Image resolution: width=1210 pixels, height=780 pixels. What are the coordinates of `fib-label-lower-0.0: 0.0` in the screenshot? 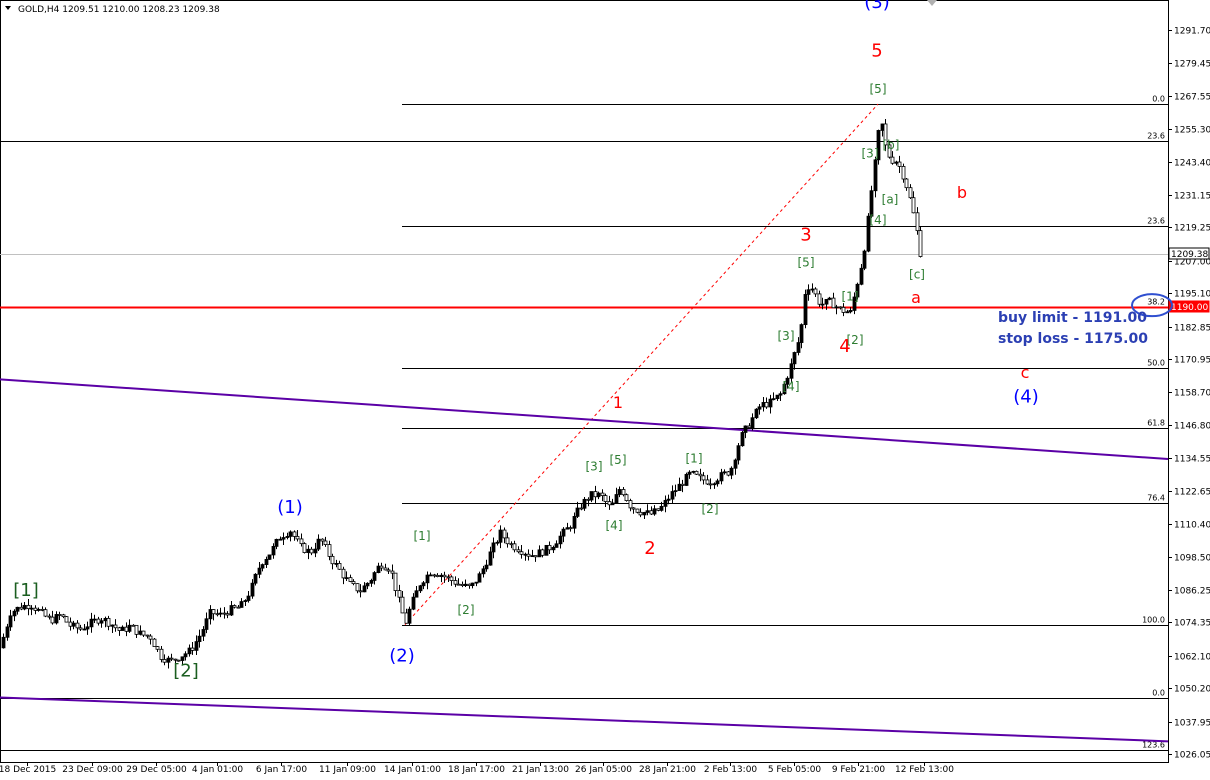 It's located at (1158, 693).